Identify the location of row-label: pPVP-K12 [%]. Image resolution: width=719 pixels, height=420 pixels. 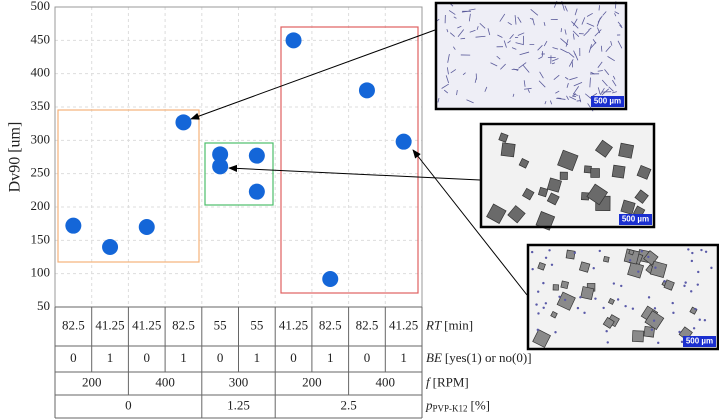
(457, 405).